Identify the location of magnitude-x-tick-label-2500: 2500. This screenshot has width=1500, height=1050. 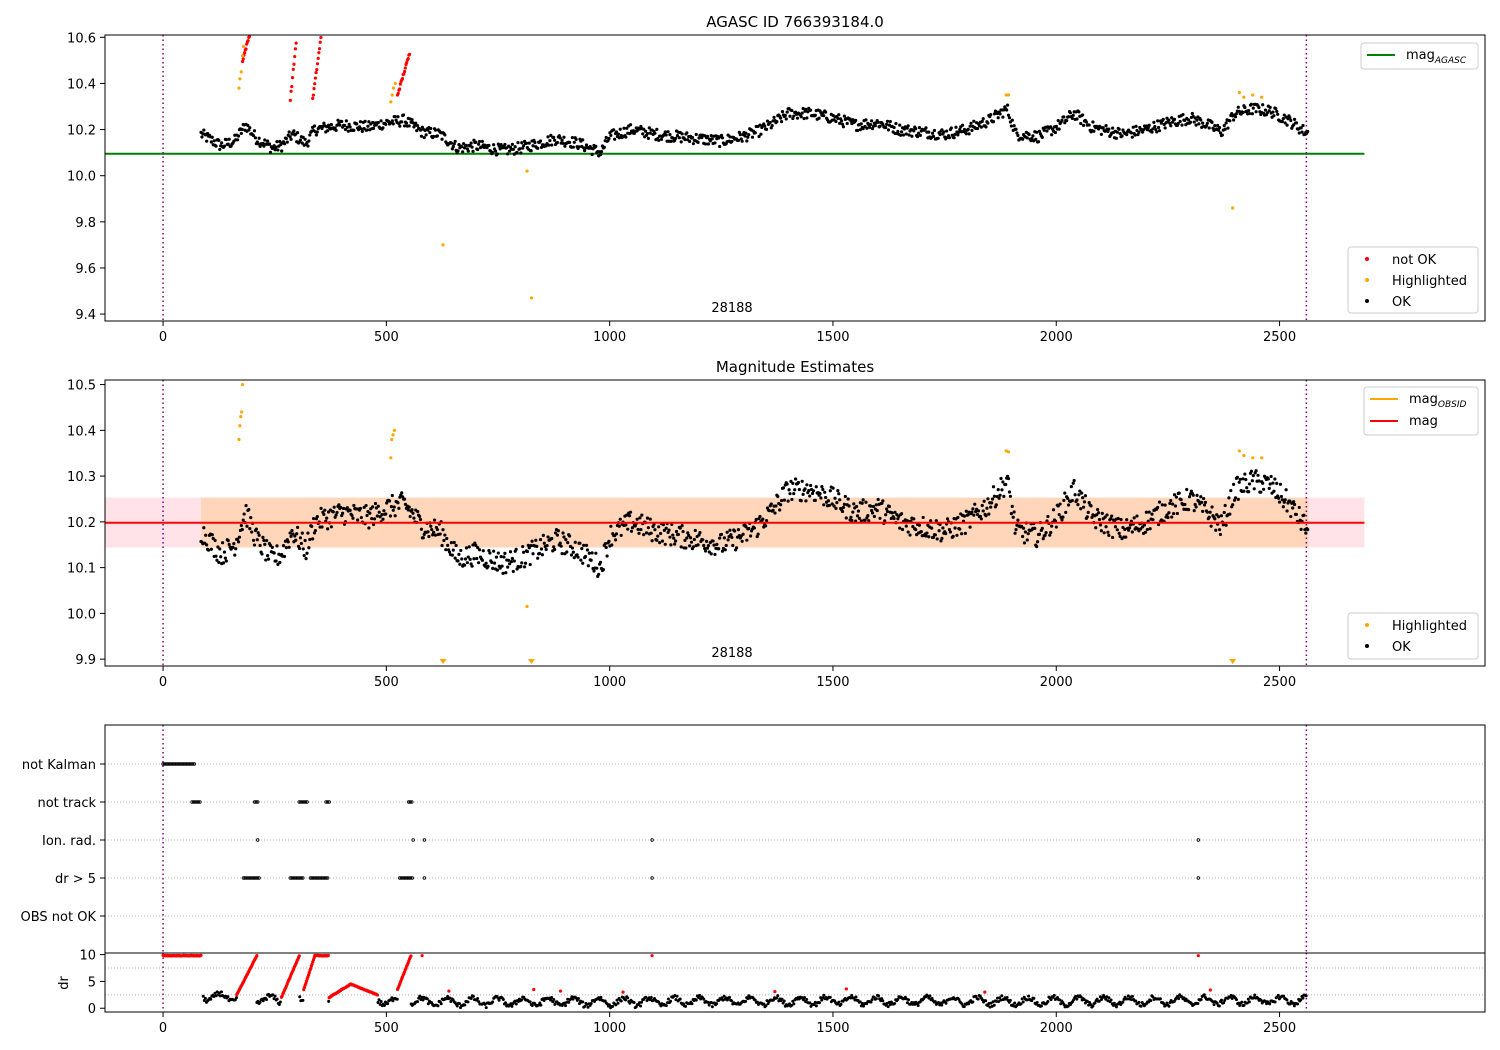
(1279, 682).